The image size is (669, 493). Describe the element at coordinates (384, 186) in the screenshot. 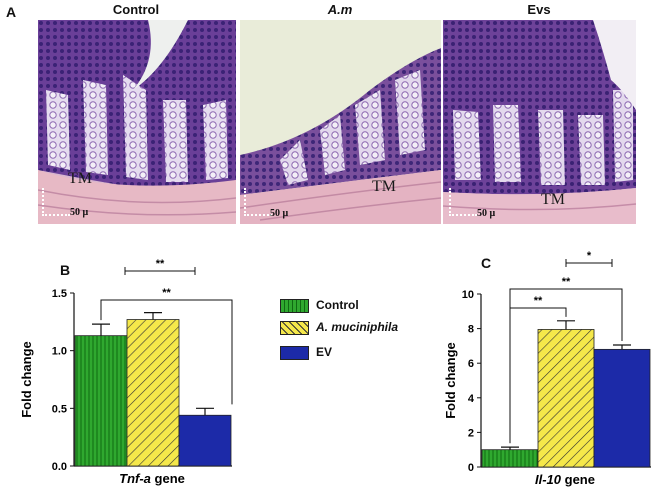

I see `tissue-label-am: TM` at that location.